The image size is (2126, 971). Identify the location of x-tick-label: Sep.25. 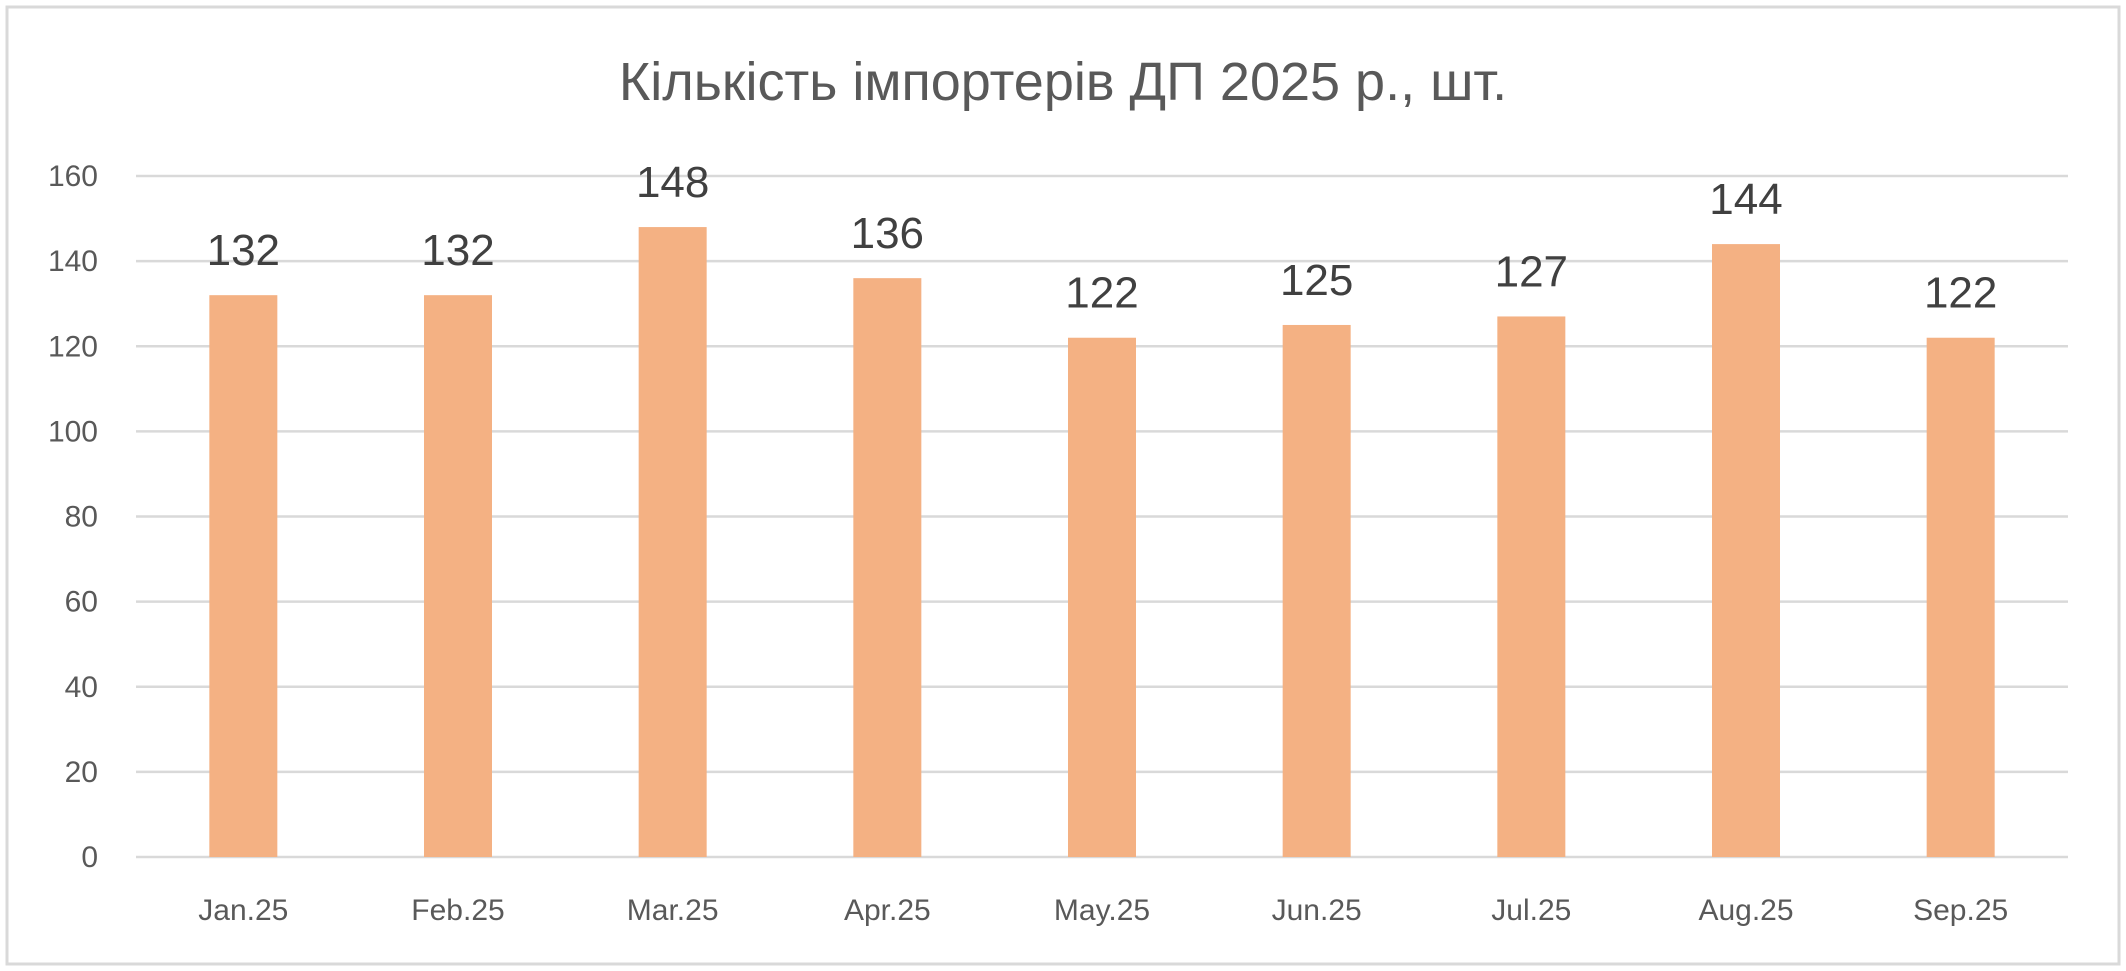
(1960, 910).